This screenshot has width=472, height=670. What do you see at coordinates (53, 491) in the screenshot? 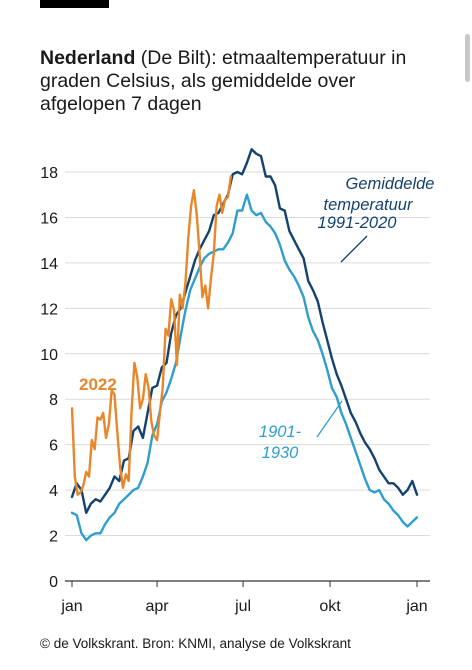
I see `y-tick-label: 4` at bounding box center [53, 491].